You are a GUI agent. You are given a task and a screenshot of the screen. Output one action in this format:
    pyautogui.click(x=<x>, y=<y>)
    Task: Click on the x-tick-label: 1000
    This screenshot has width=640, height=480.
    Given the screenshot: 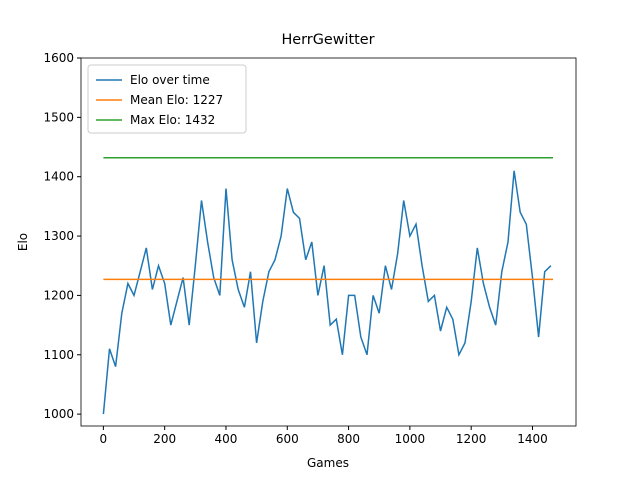 What is the action you would take?
    pyautogui.click(x=410, y=439)
    